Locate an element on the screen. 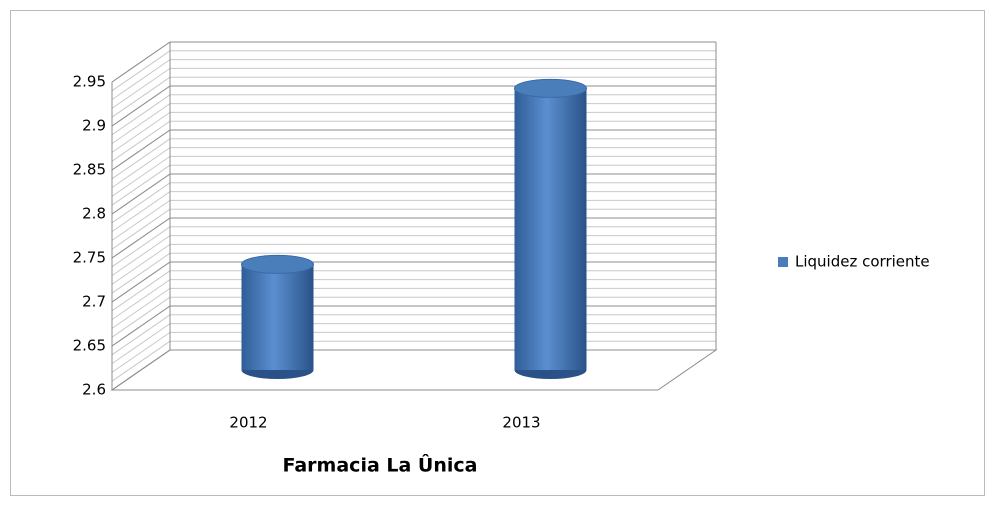  y-tick-label: 2.8 is located at coordinates (94, 214).